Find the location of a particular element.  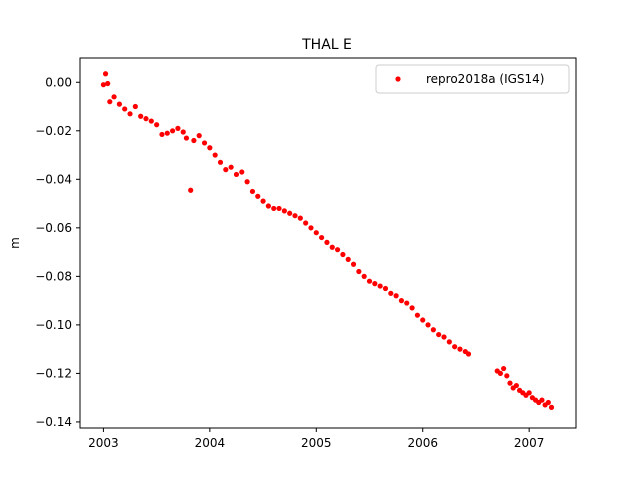

y-axis-label: m is located at coordinates (15, 243).